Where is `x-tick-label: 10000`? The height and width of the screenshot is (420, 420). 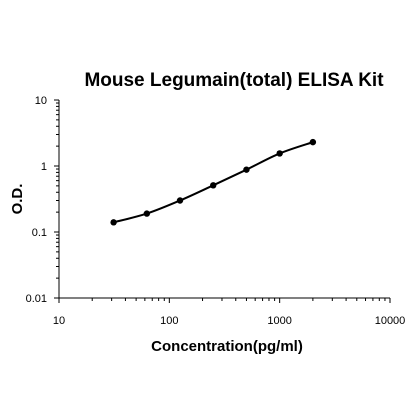
x-tick-label: 10000 is located at coordinates (390, 321).